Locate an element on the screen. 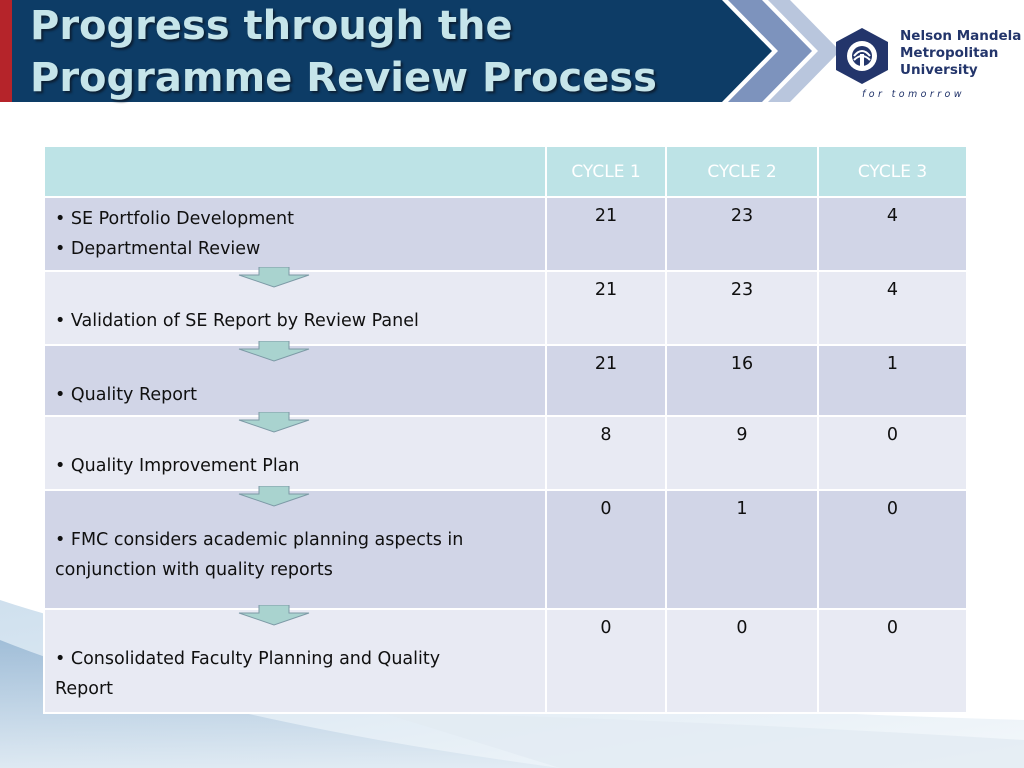  stage-text: • Departmental Review is located at coordinates (158, 249).